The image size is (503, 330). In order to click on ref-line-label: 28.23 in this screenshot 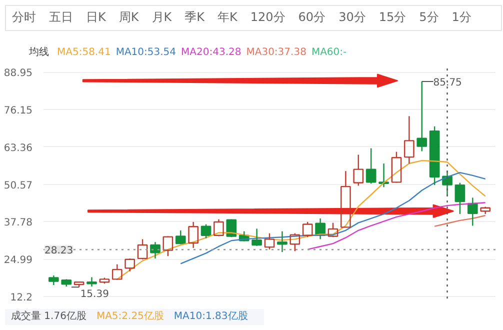, I will do `click(59, 251)`.